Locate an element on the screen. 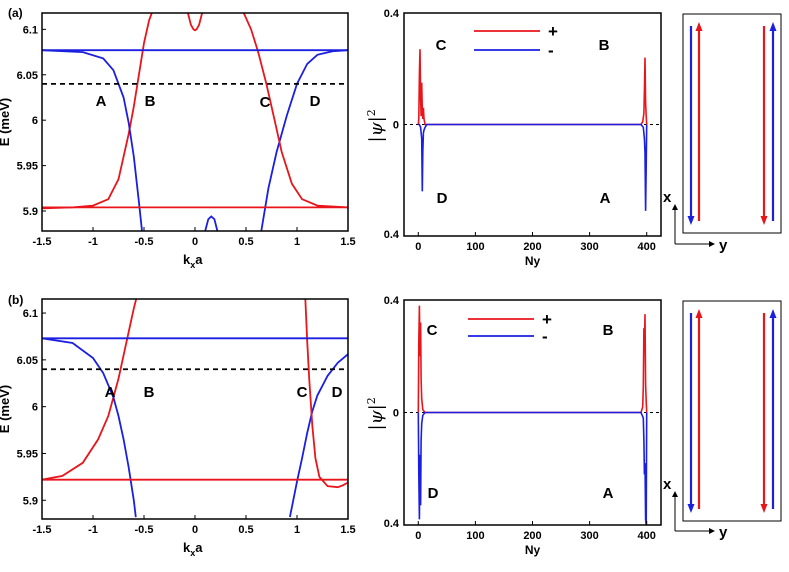  schematic-frame is located at coordinates (732, 411).